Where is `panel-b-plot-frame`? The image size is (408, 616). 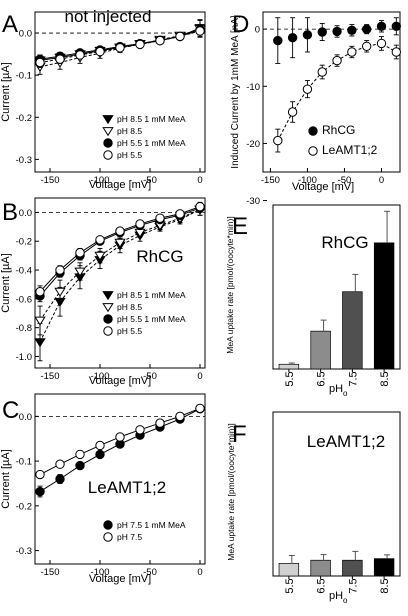
panel-b-plot-frame is located at coordinates (120, 283).